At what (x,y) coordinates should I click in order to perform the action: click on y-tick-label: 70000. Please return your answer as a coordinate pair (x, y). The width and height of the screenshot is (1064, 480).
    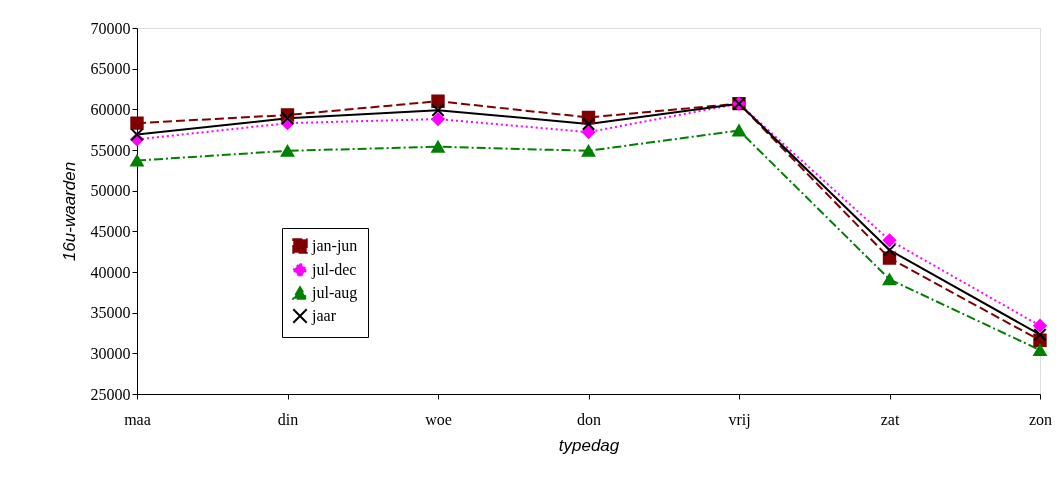
    Looking at the image, I should click on (110, 28).